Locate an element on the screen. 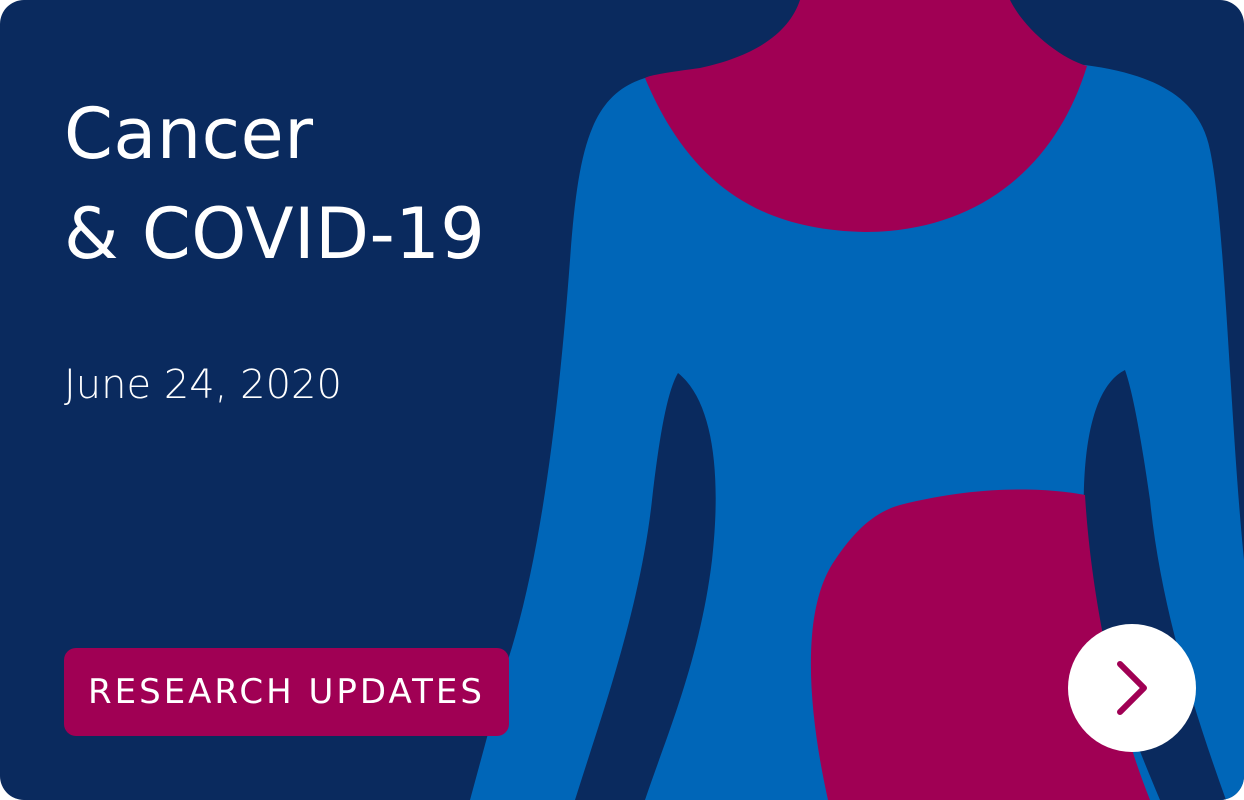 The image size is (1244, 800). card-title: Cancer & COVID-19 is located at coordinates (274, 184).